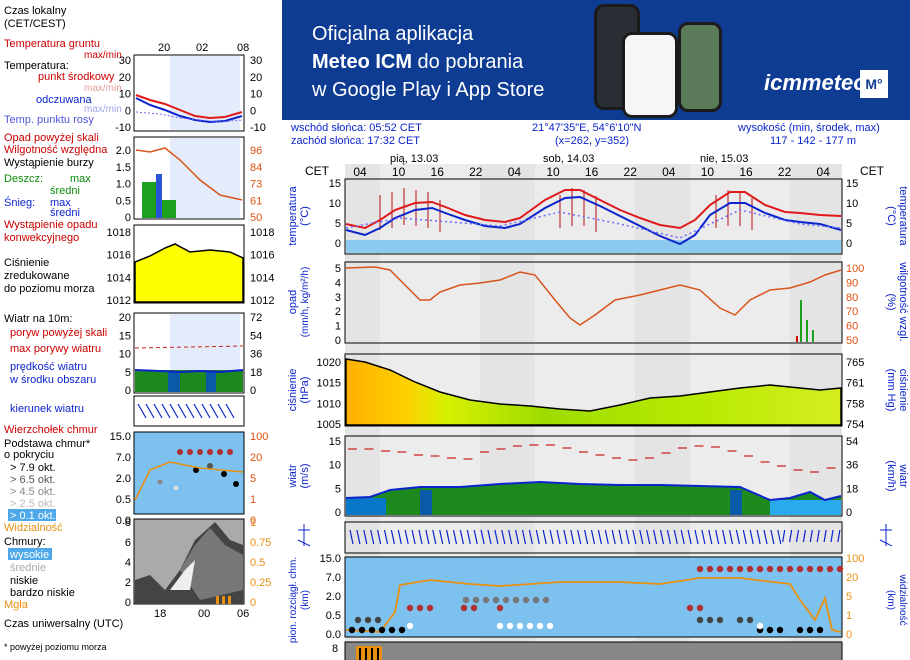 The width and height of the screenshot is (910, 660). What do you see at coordinates (262, 278) in the screenshot?
I see `axis-tick-right: 1014` at bounding box center [262, 278].